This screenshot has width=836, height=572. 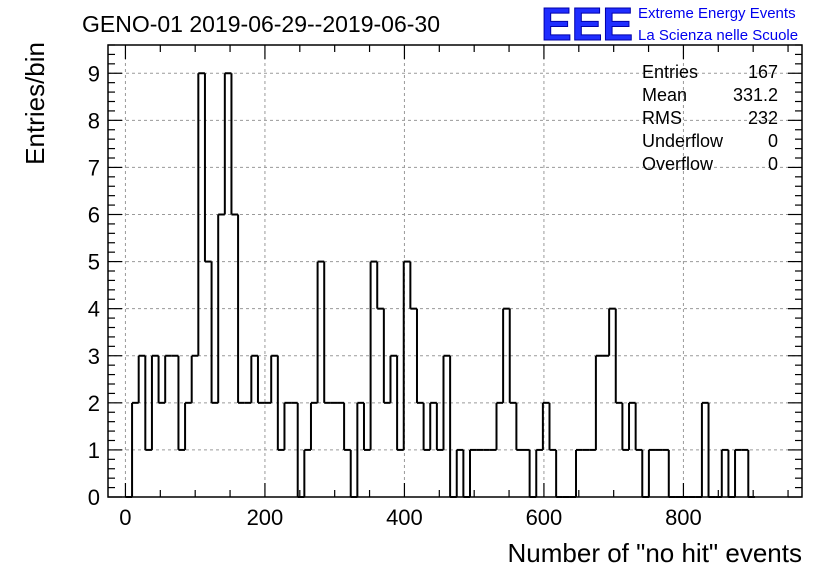 What do you see at coordinates (683, 517) in the screenshot?
I see `x-tick-label: 800` at bounding box center [683, 517].